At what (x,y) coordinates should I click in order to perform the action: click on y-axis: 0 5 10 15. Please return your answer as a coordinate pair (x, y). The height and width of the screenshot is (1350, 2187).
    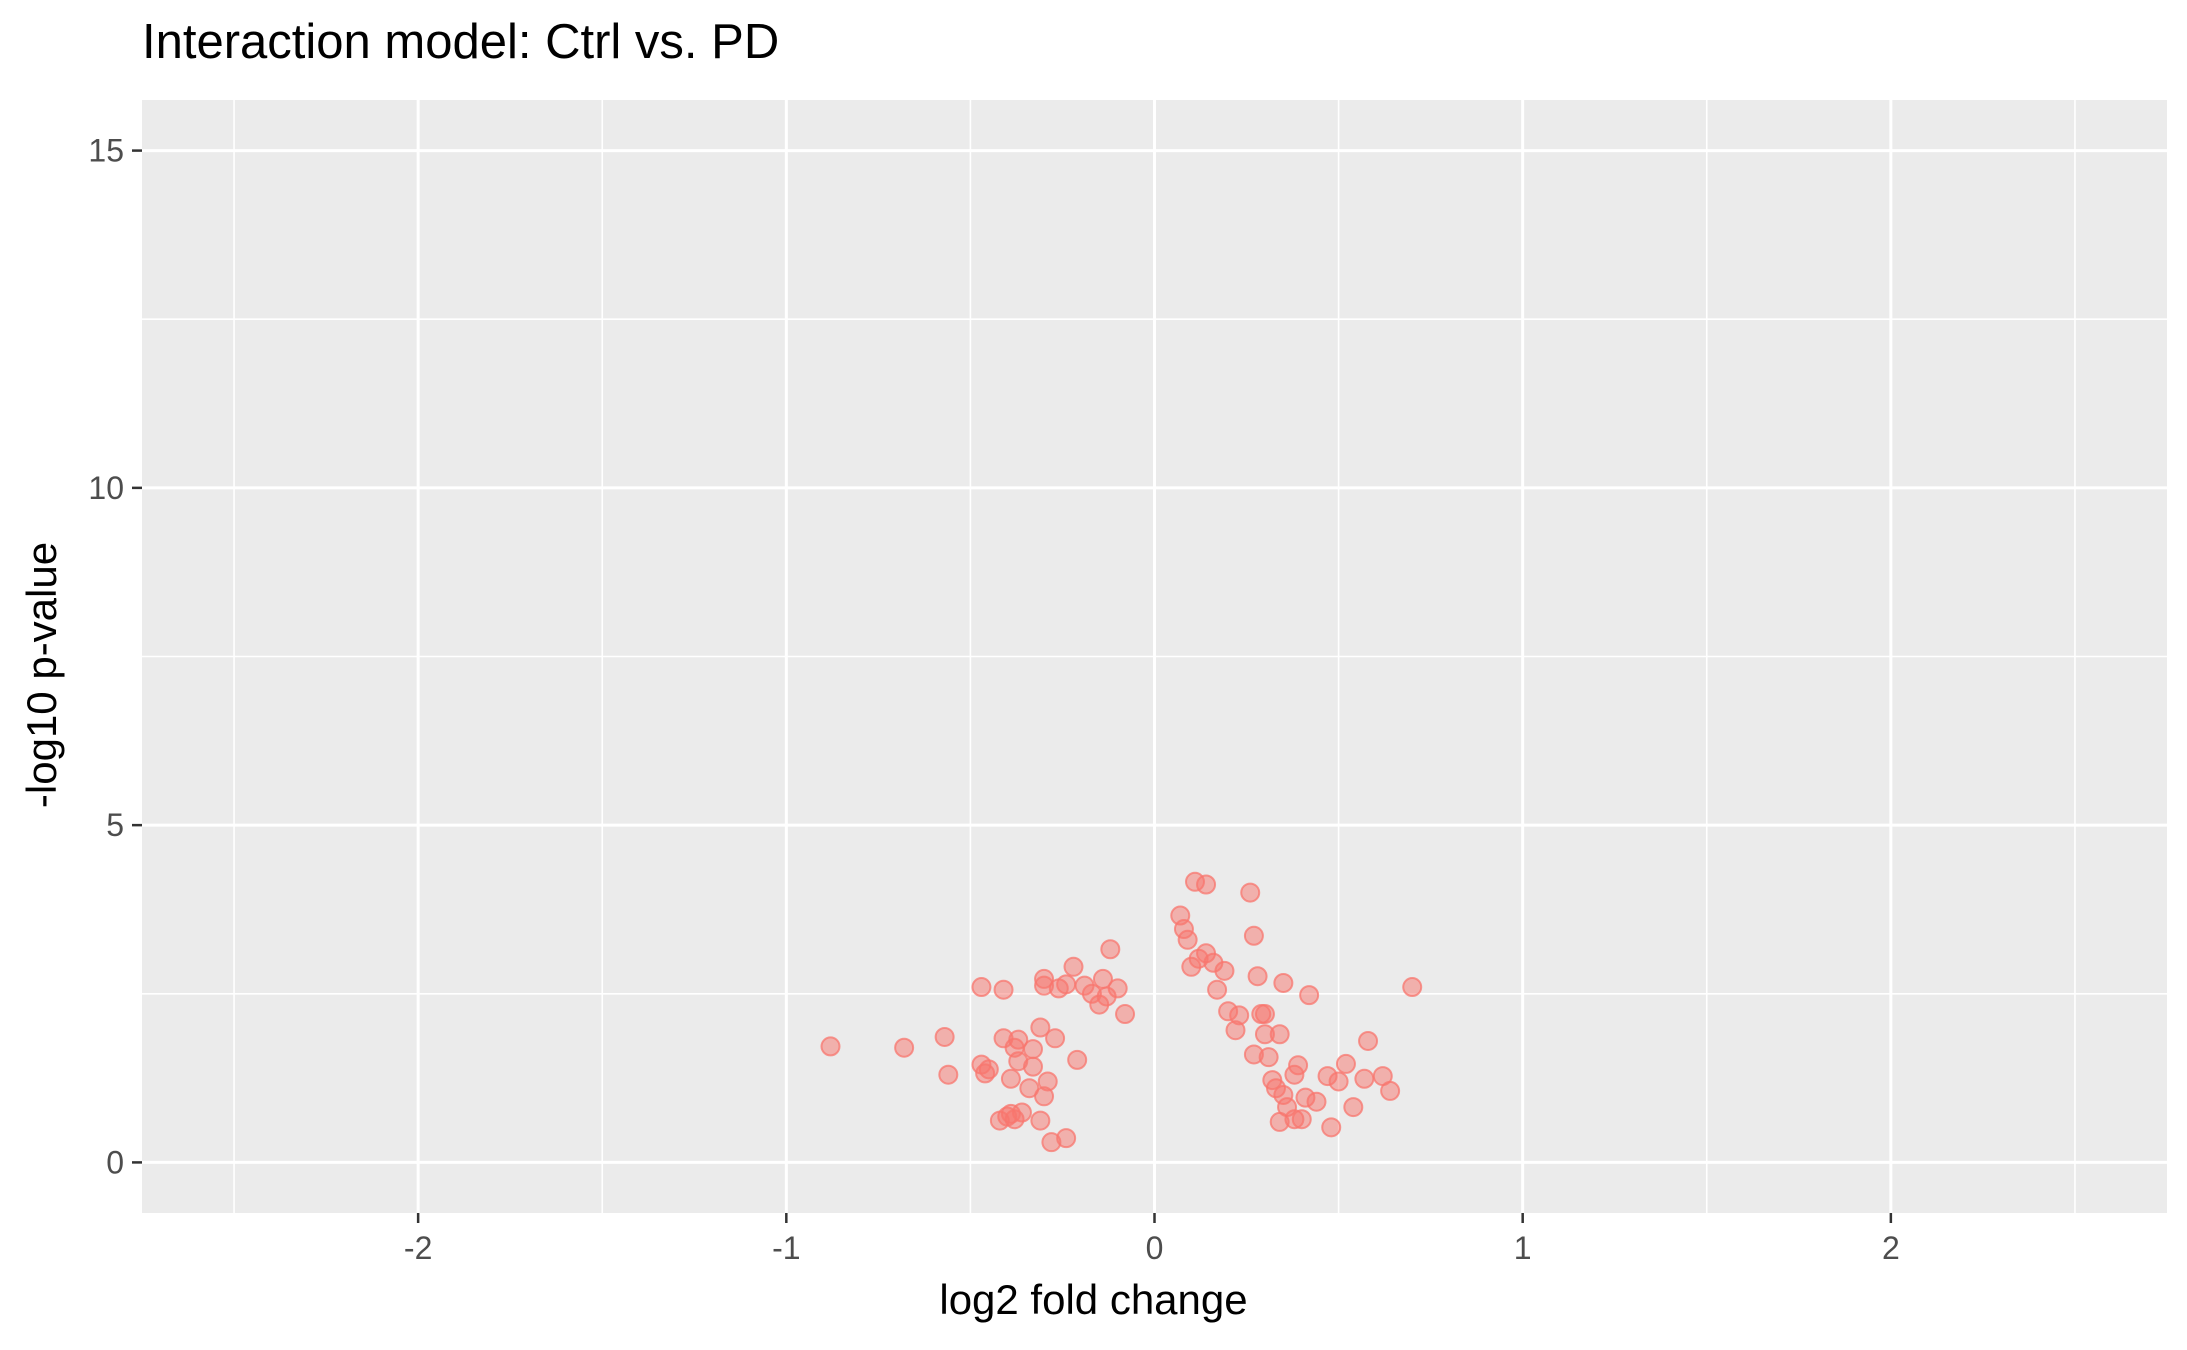
    Looking at the image, I should click on (115, 656).